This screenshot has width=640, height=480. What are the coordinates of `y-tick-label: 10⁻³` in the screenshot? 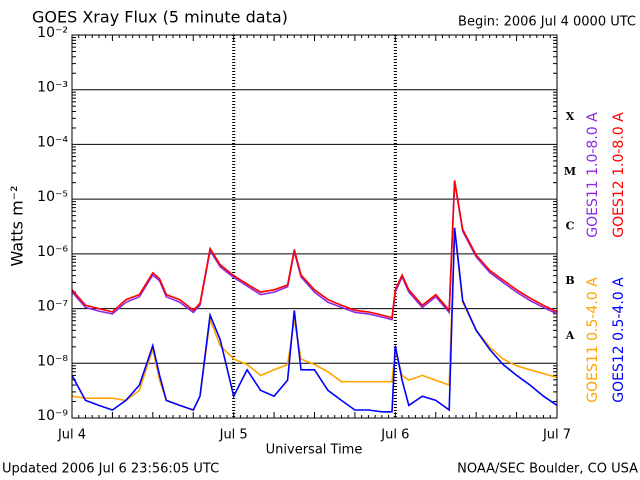 It's located at (52, 88).